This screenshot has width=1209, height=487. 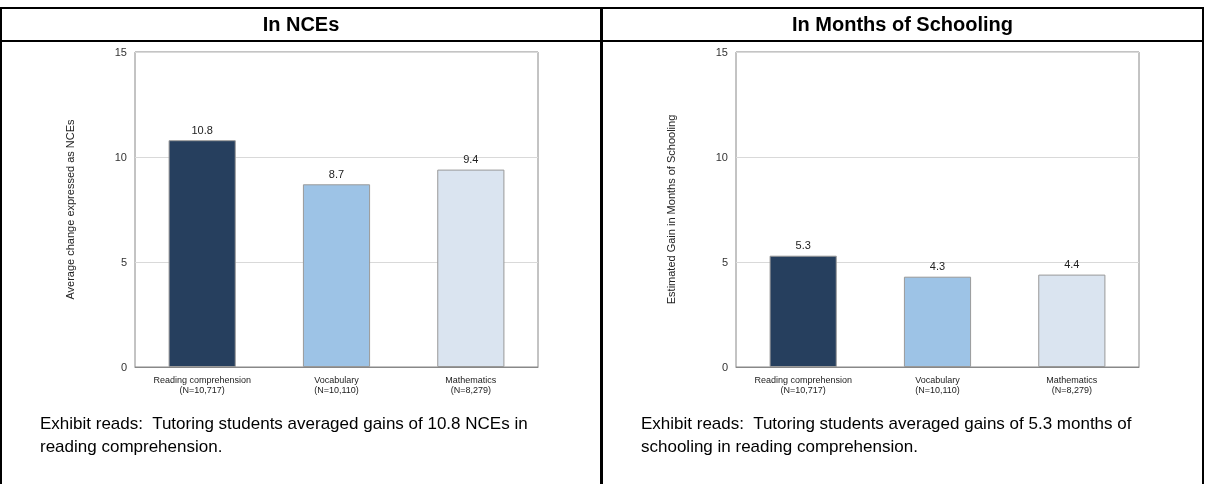 What do you see at coordinates (69, 209) in the screenshot?
I see `y-axis-title: Average change expressed as NCEs` at bounding box center [69, 209].